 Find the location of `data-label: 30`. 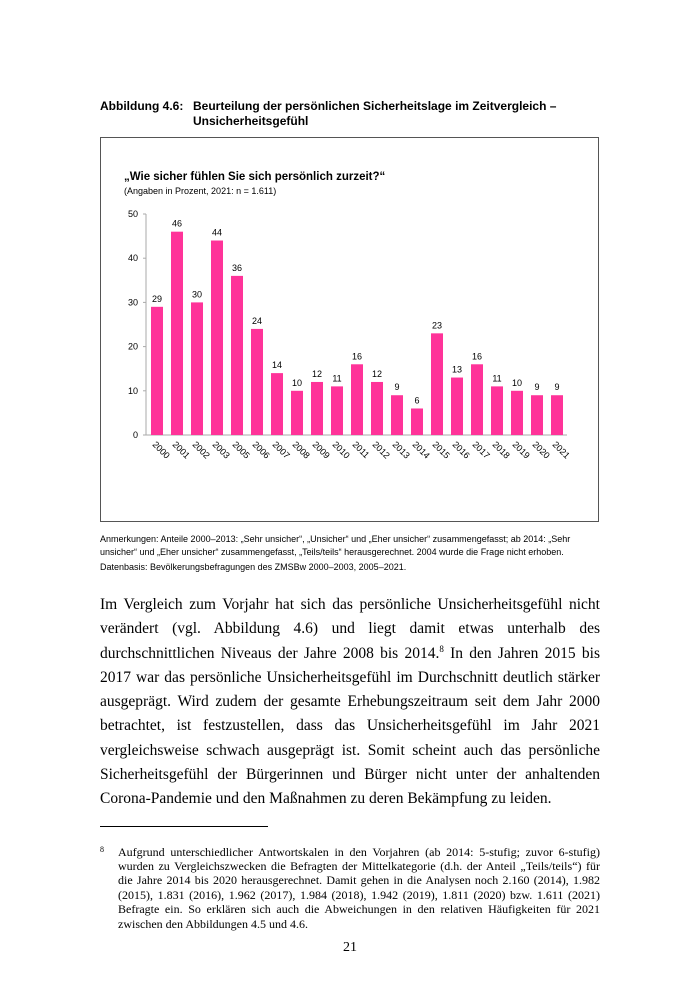

data-label: 30 is located at coordinates (197, 294).